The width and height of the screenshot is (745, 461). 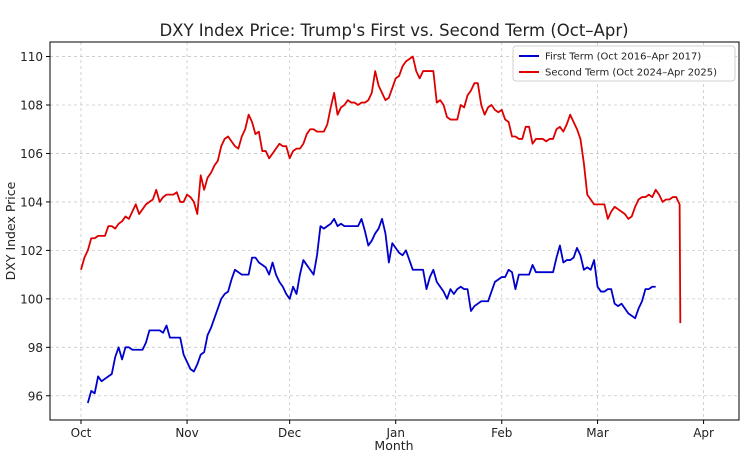 What do you see at coordinates (10, 230) in the screenshot?
I see `y-axis-label: DXY Index Price` at bounding box center [10, 230].